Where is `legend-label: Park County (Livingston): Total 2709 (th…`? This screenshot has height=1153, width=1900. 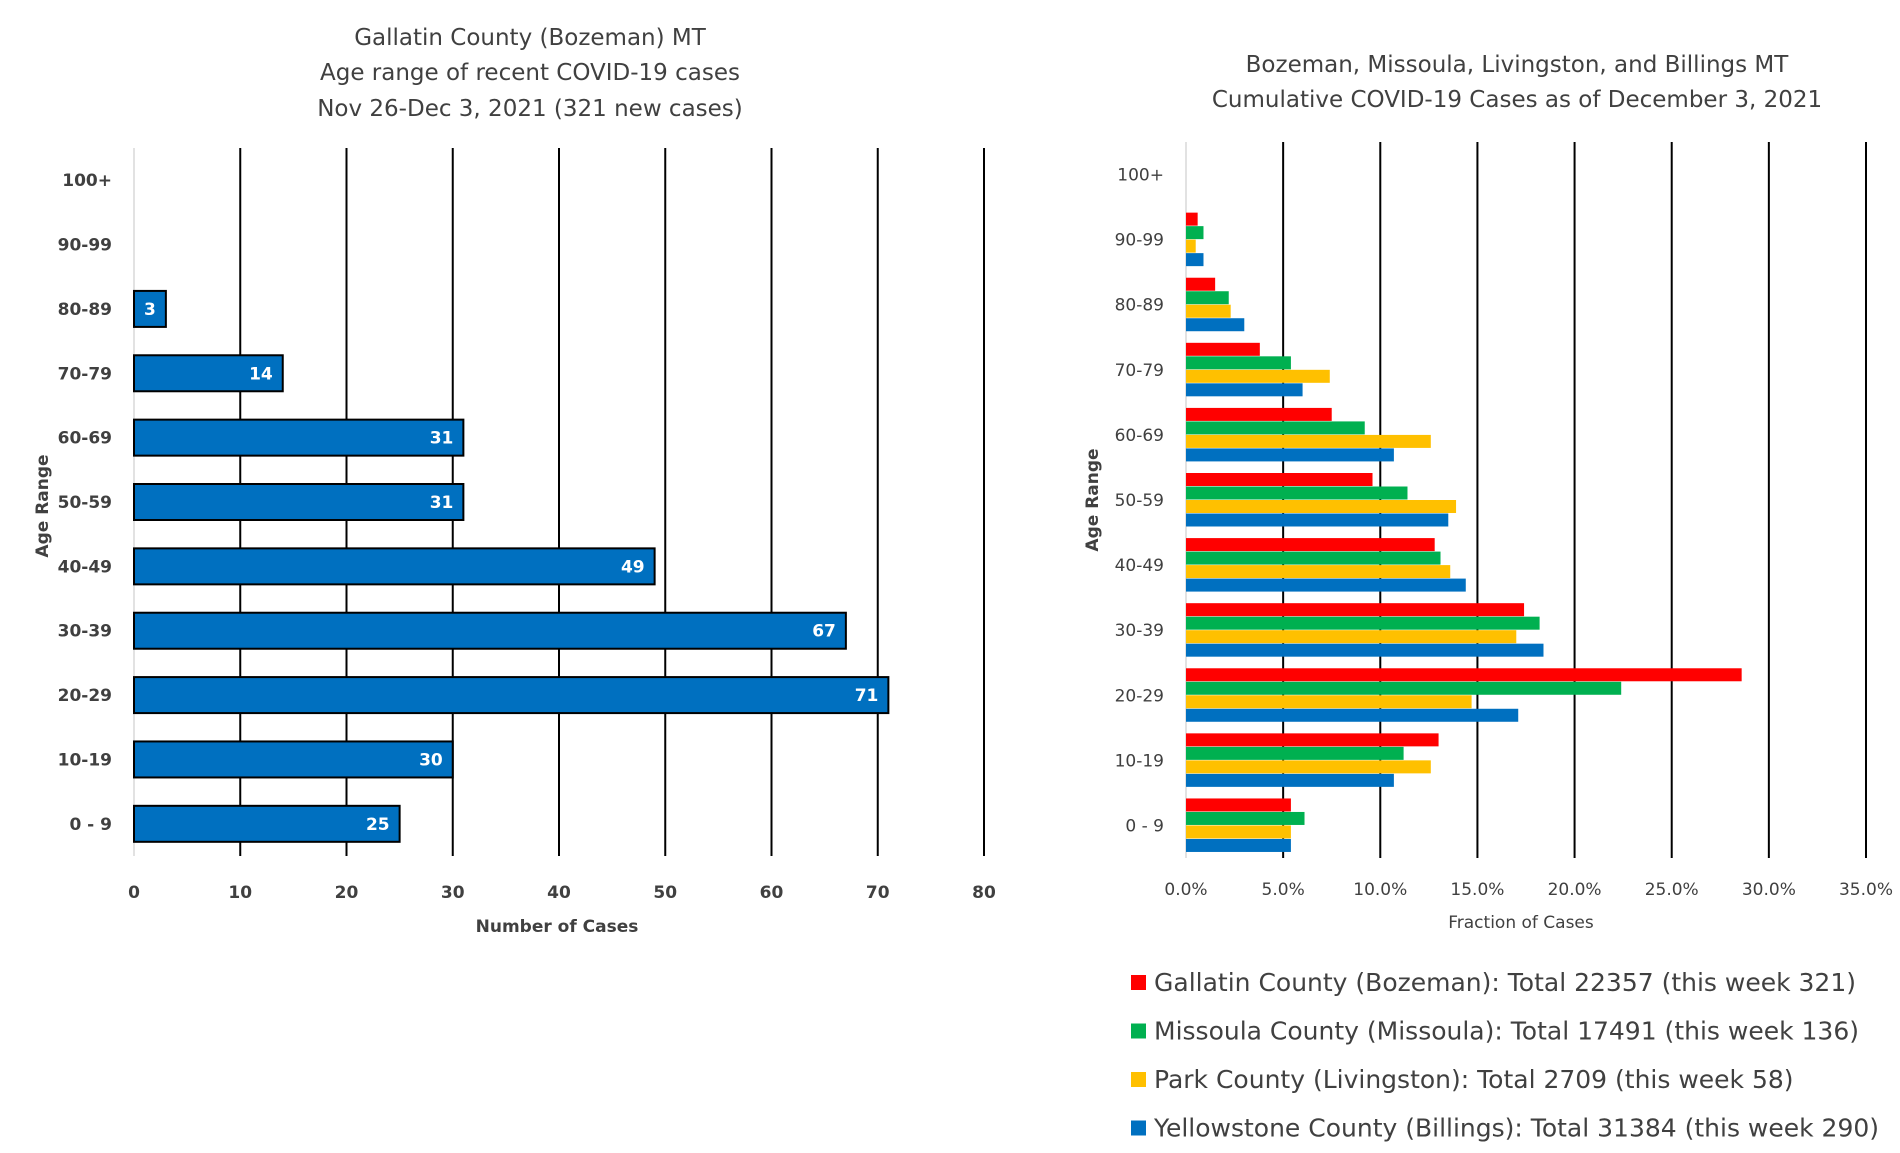
legend-label: Park County (Livingston): Total 2709 (th… is located at coordinates (1474, 1079).